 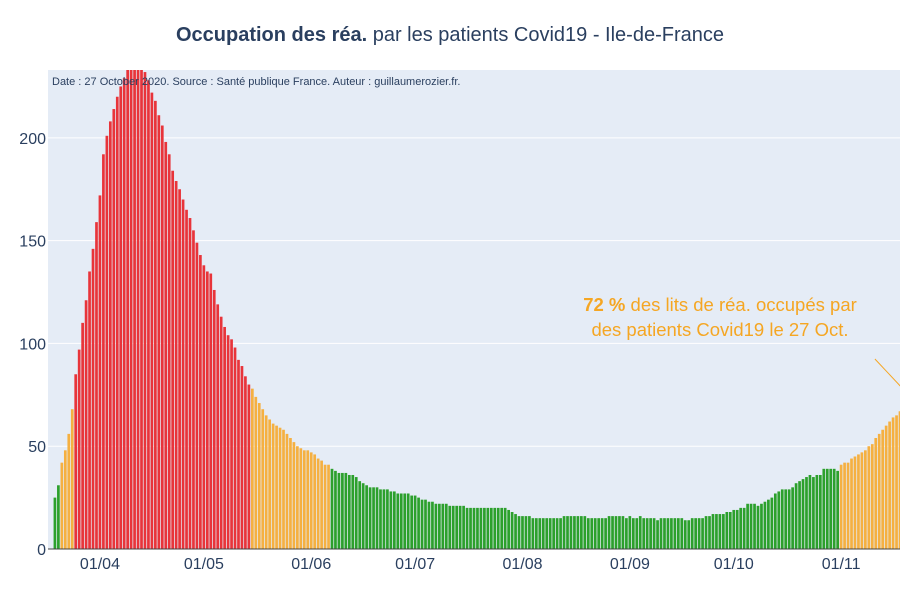 I want to click on annotation-line-1-text: des lits de réa. occupés par, so click(x=741, y=304).